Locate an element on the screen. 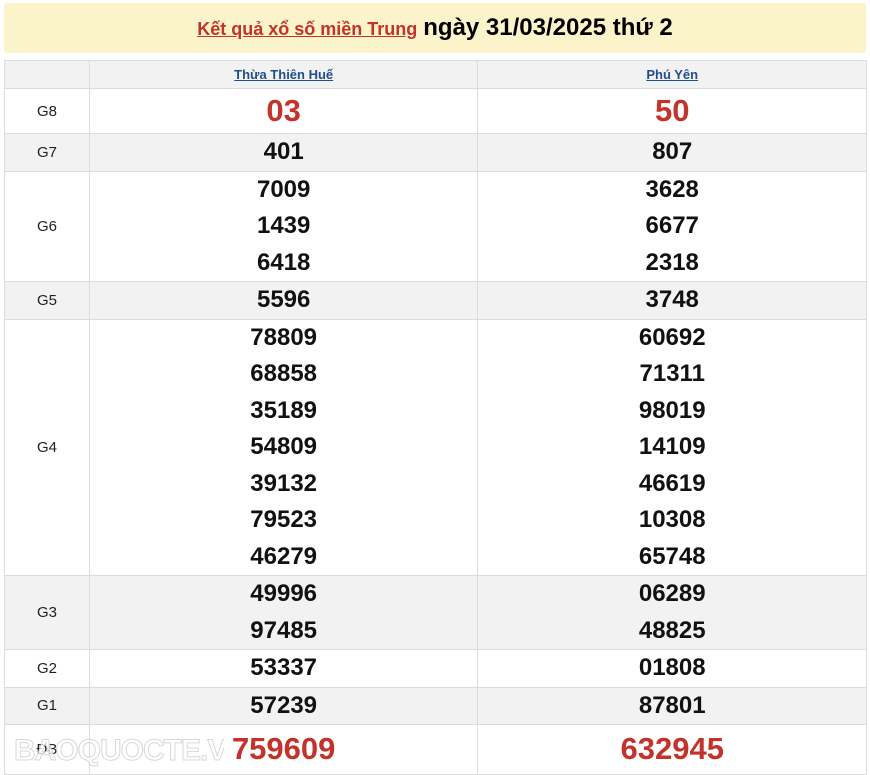  prize-number: 78809 is located at coordinates (284, 337).